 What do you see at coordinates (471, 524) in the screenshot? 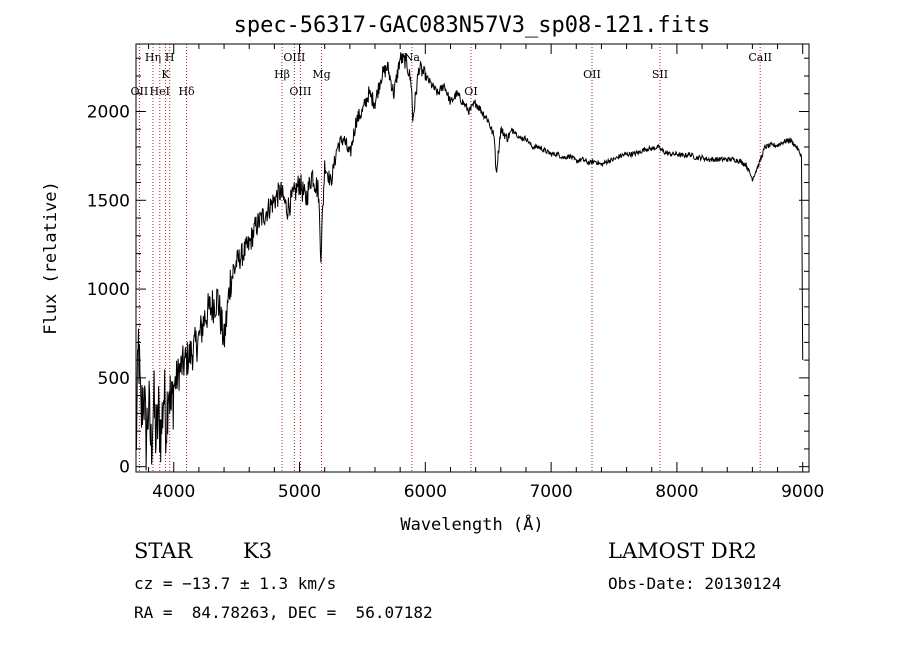
I see `x-axis-label: Wavelength (Å)` at bounding box center [471, 524].